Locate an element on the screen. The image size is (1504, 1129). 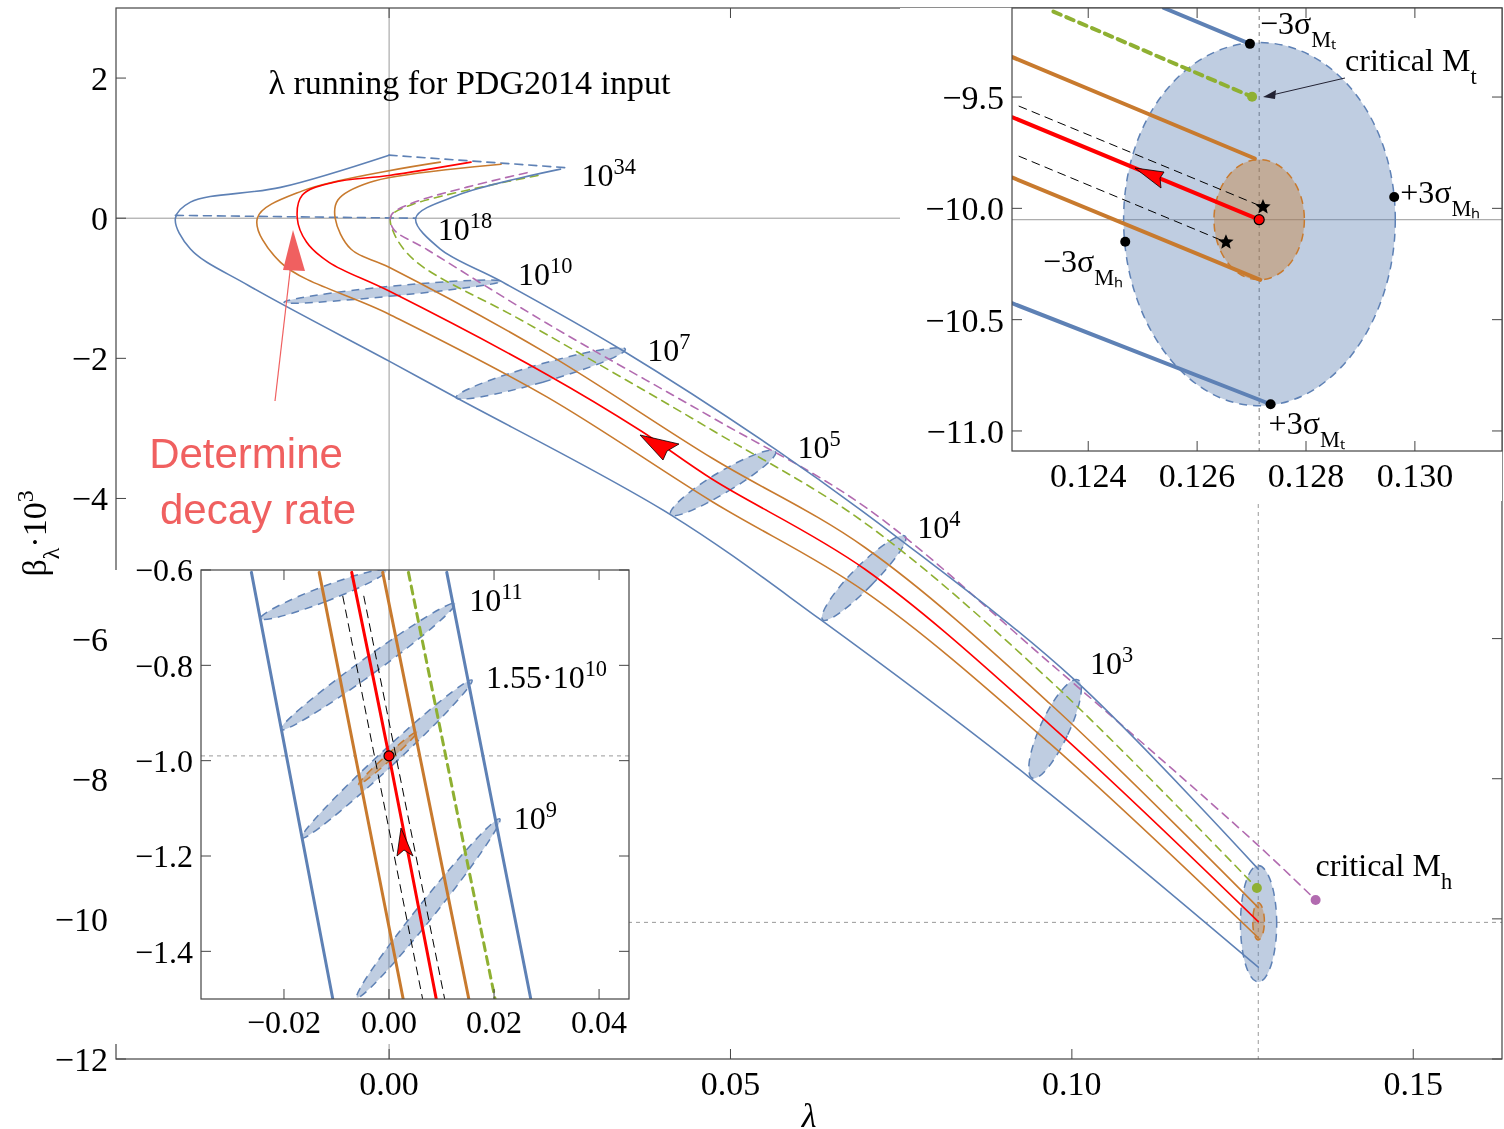
annotation: 10$^{11}$ is located at coordinates (496, 598).